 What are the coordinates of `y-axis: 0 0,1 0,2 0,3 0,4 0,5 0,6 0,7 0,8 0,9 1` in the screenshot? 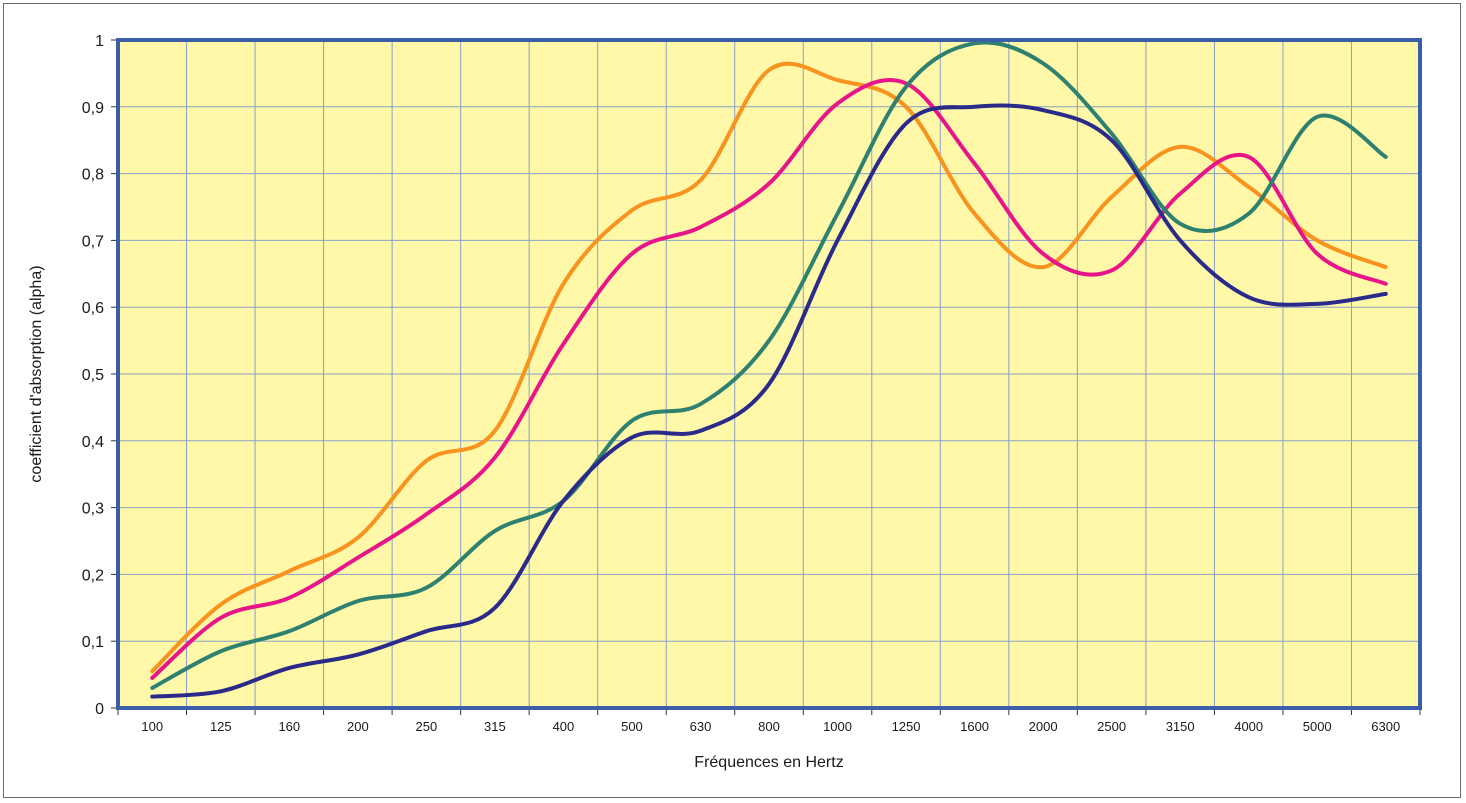 It's located at (99, 375).